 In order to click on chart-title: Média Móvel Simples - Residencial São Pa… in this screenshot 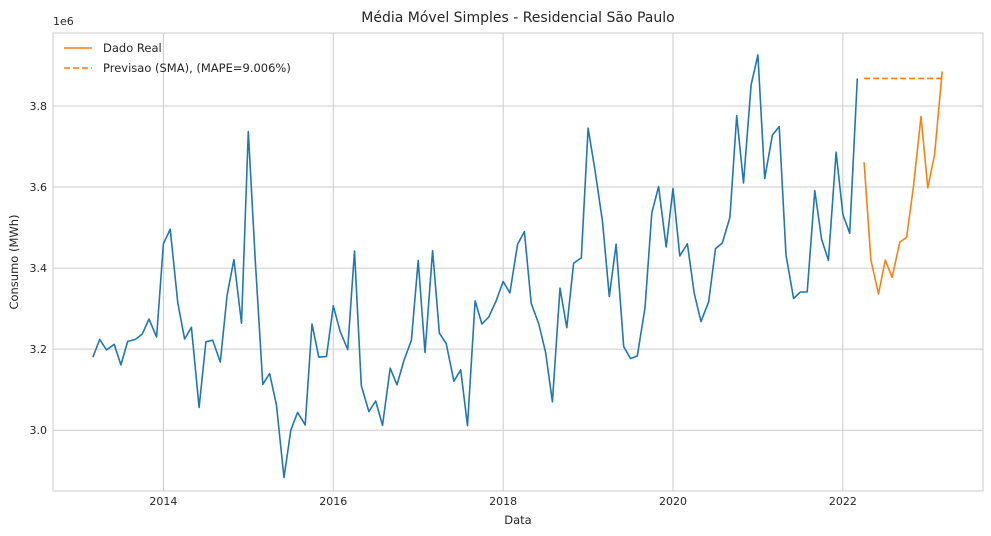, I will do `click(517, 18)`.